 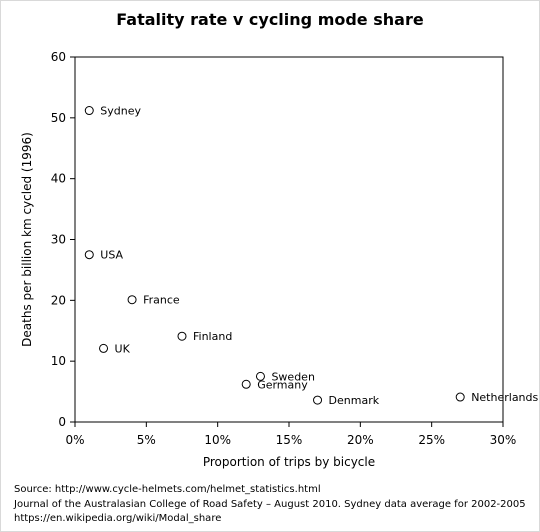 What do you see at coordinates (58, 300) in the screenshot?
I see `y-tick-label: 20` at bounding box center [58, 300].